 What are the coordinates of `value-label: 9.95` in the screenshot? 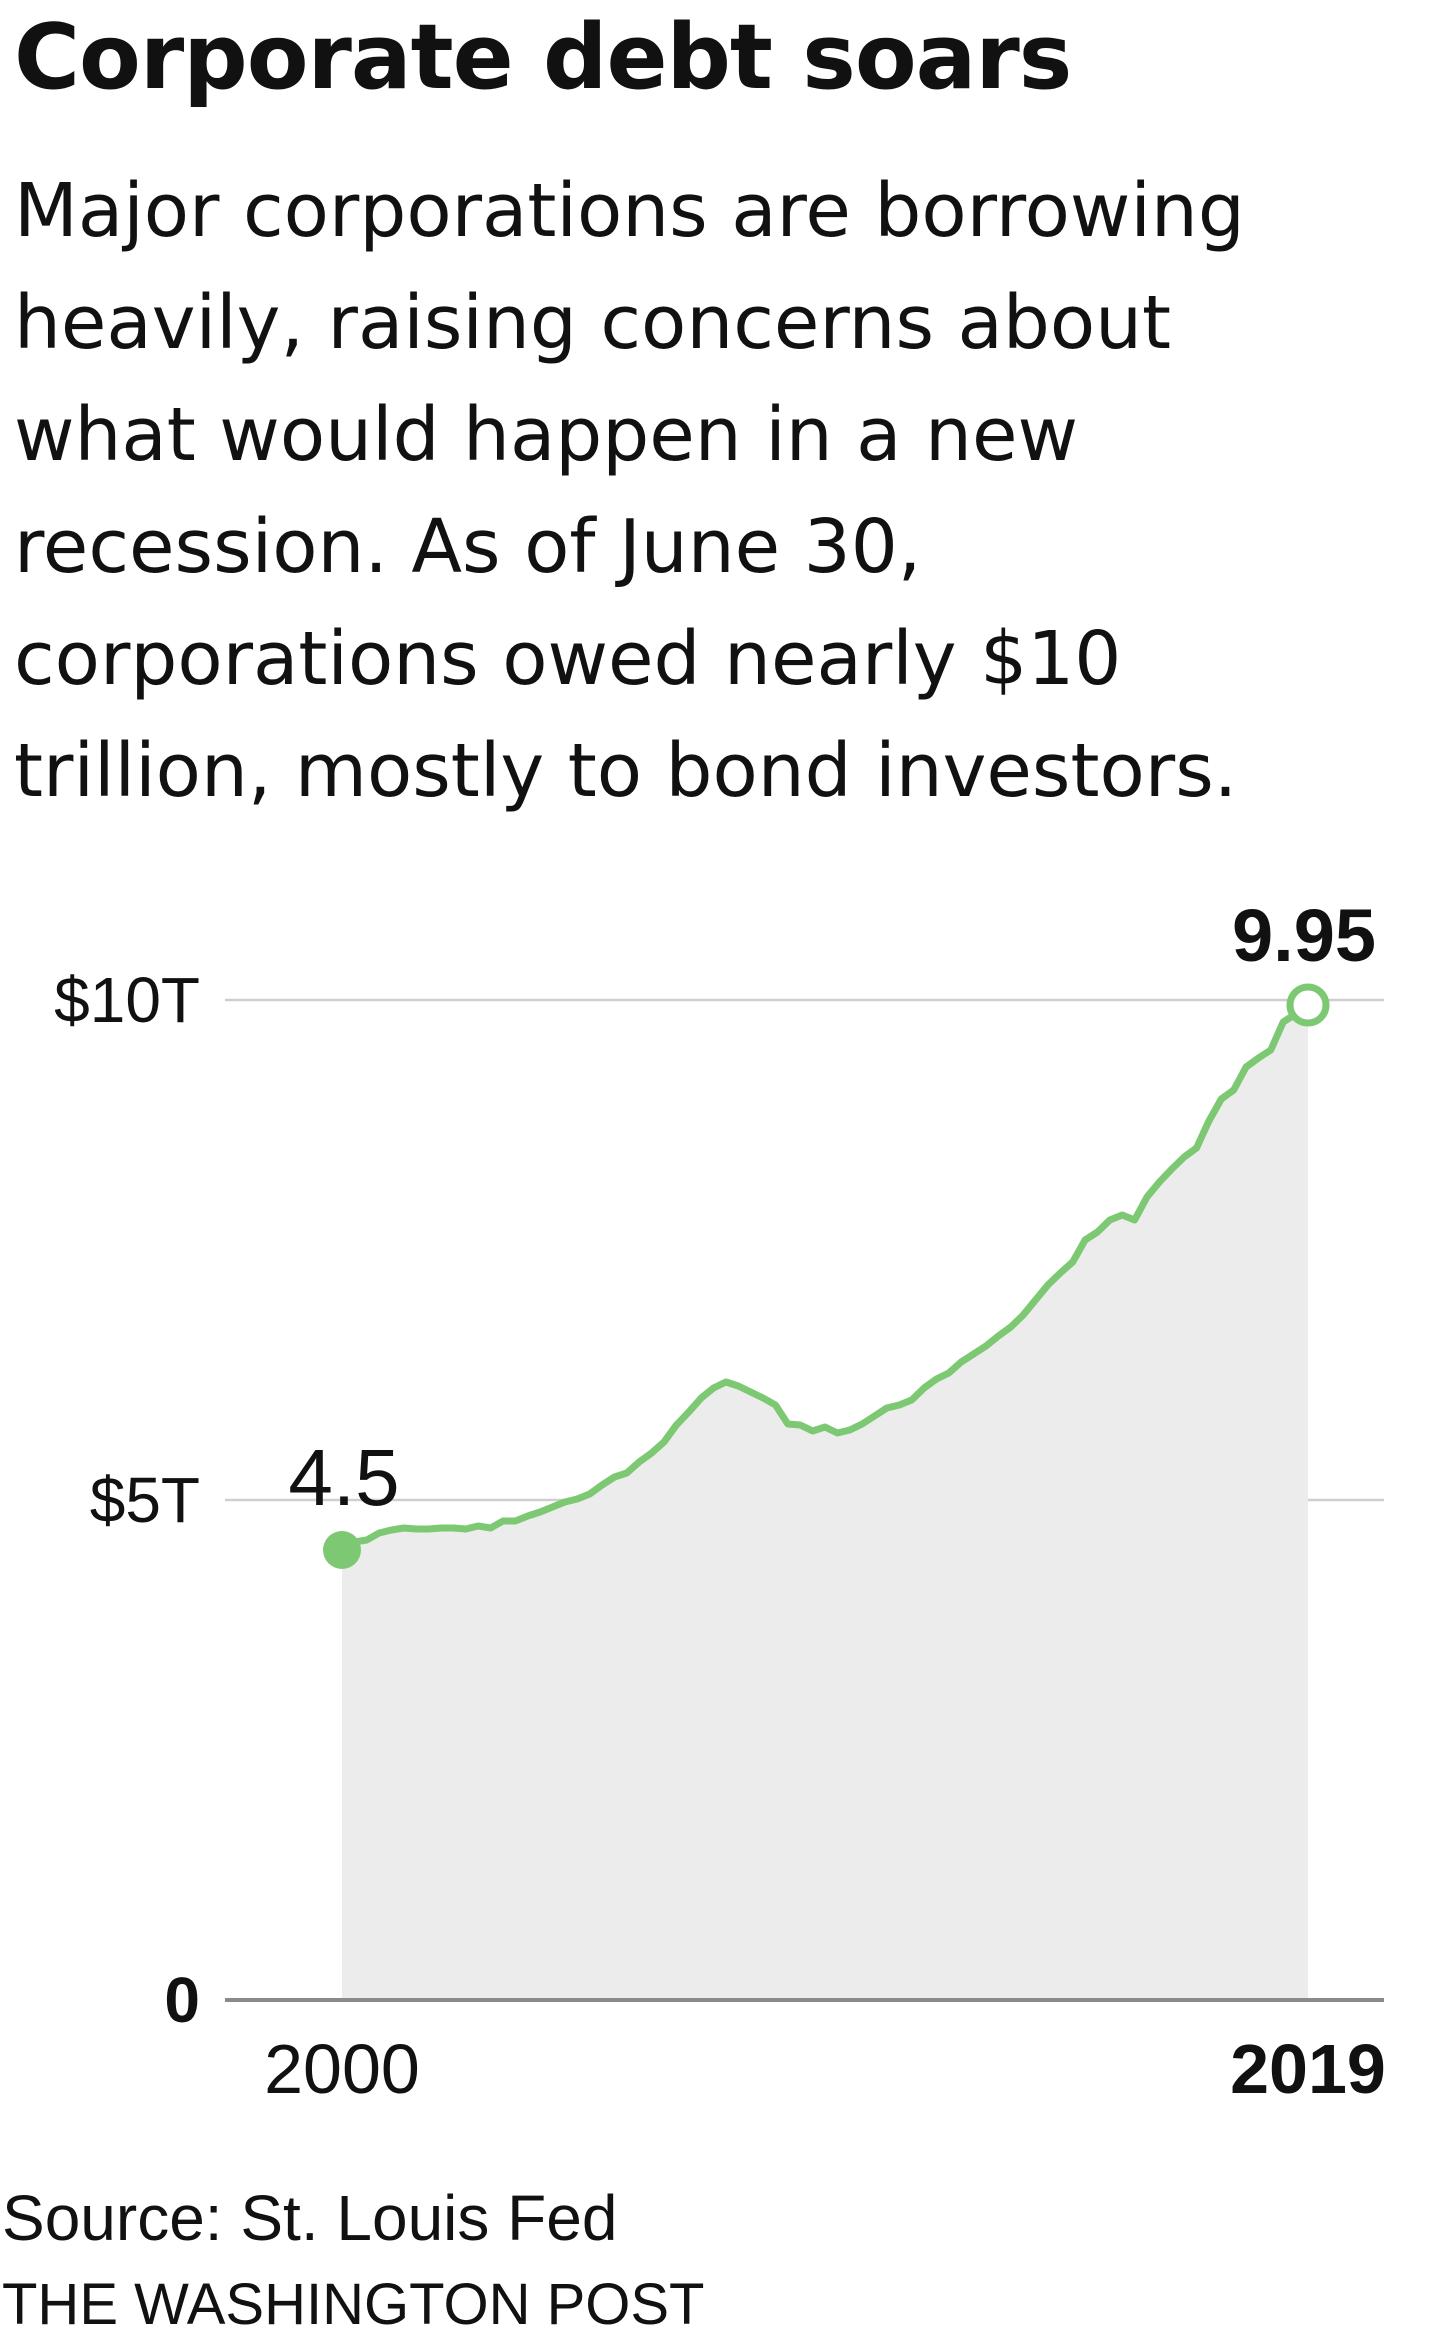 It's located at (1304, 935).